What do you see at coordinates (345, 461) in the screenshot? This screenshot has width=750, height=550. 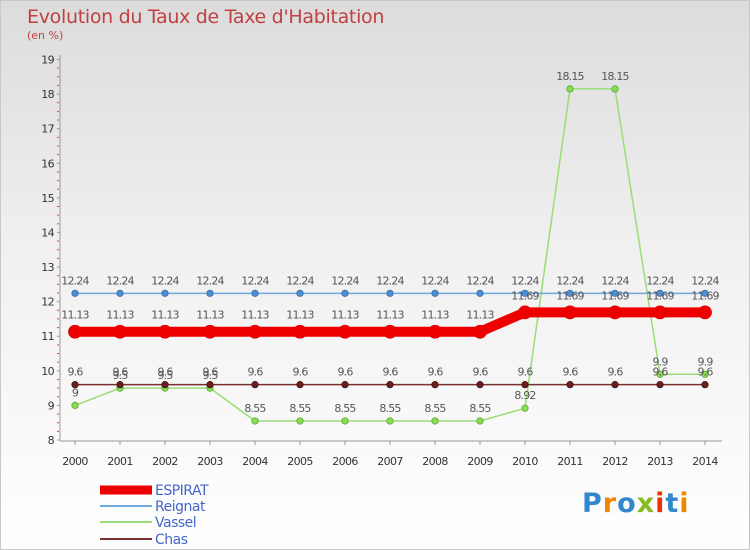 I see `x-tick-label: 2006` at bounding box center [345, 461].